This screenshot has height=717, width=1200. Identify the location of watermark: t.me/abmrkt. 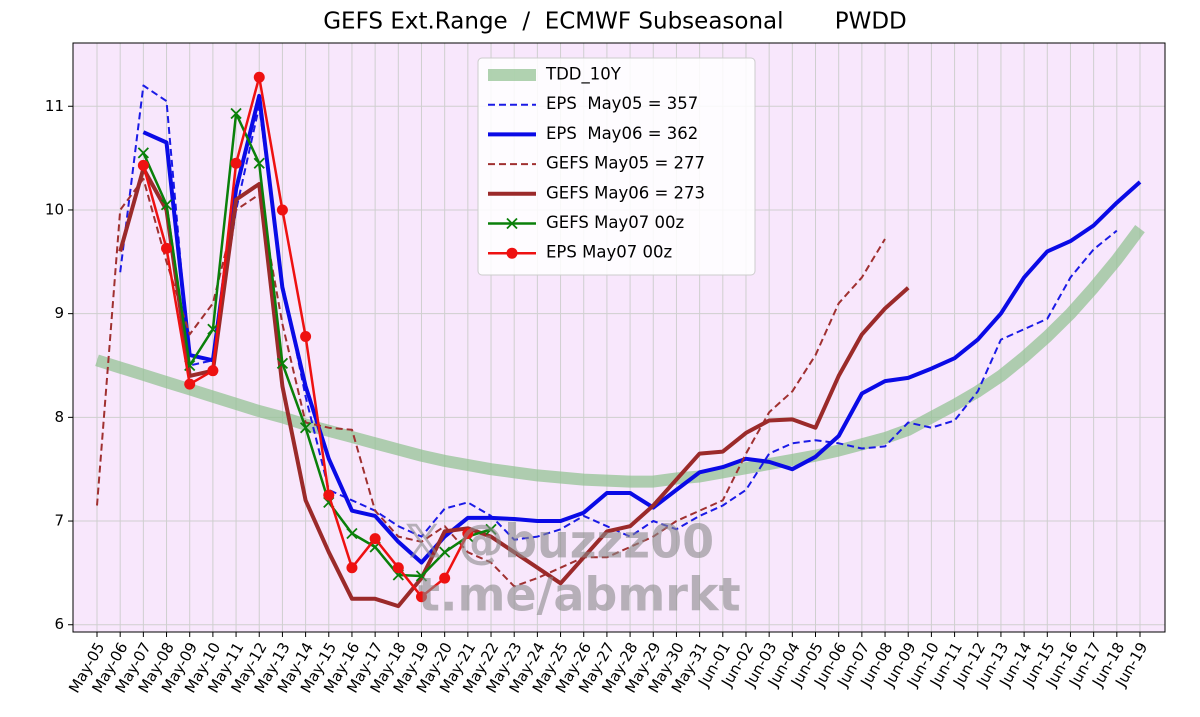
(579, 595).